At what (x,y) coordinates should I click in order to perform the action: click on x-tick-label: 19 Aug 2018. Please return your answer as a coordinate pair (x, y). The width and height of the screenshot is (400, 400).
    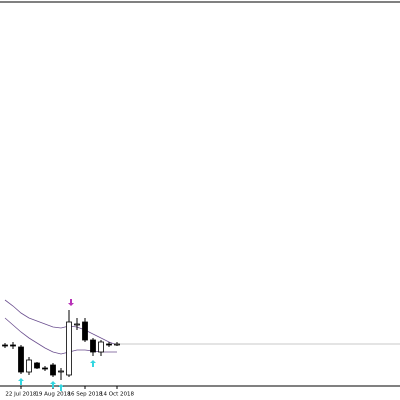
    Looking at the image, I should click on (53, 395).